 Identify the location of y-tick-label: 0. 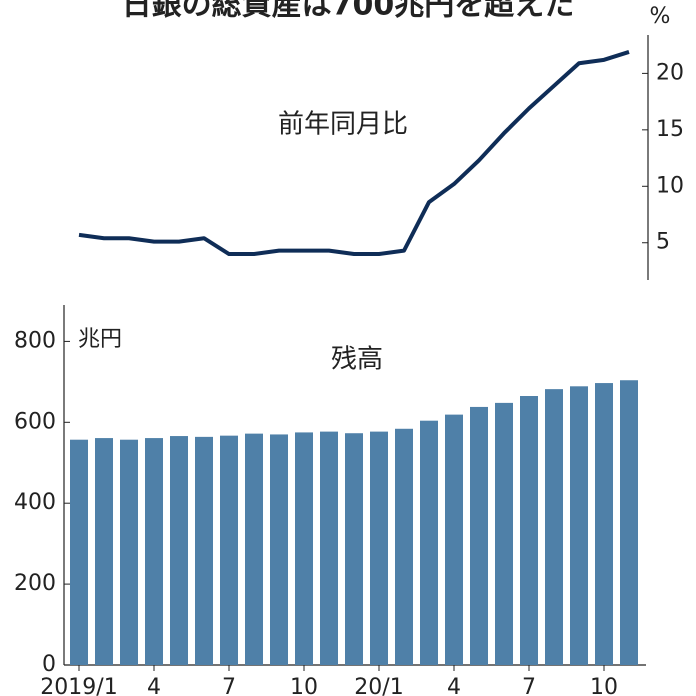
(49, 664).